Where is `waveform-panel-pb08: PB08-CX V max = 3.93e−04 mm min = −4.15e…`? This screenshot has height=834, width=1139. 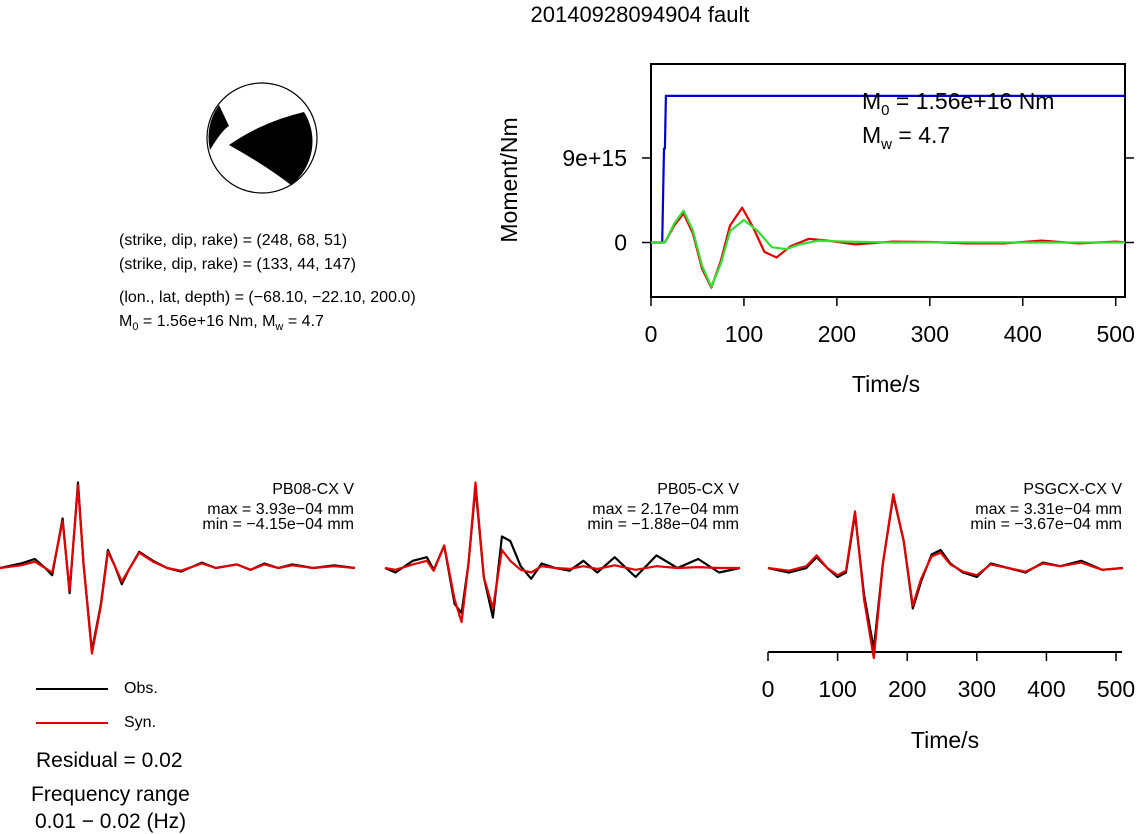 waveform-panel-pb08: PB08-CX V max = 3.93e−04 mm min = −4.15e… is located at coordinates (178, 568).